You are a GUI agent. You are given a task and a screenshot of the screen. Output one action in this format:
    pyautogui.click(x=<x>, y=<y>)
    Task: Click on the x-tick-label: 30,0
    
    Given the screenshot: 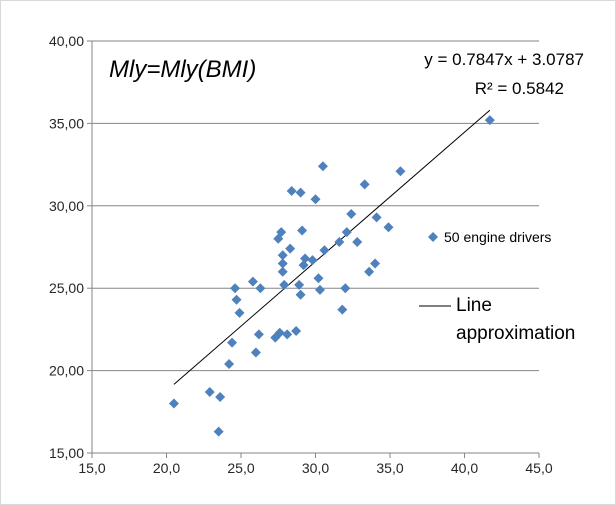 What is the action you would take?
    pyautogui.click(x=315, y=468)
    